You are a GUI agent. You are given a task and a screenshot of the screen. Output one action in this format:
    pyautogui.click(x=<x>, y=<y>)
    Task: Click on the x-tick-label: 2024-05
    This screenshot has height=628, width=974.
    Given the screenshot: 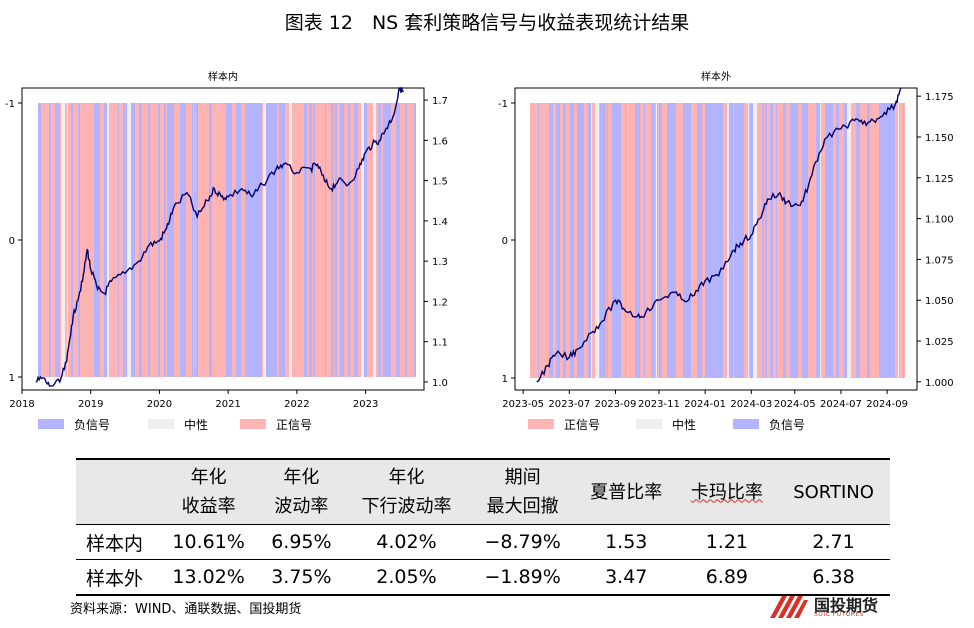 What is the action you would take?
    pyautogui.click(x=795, y=404)
    